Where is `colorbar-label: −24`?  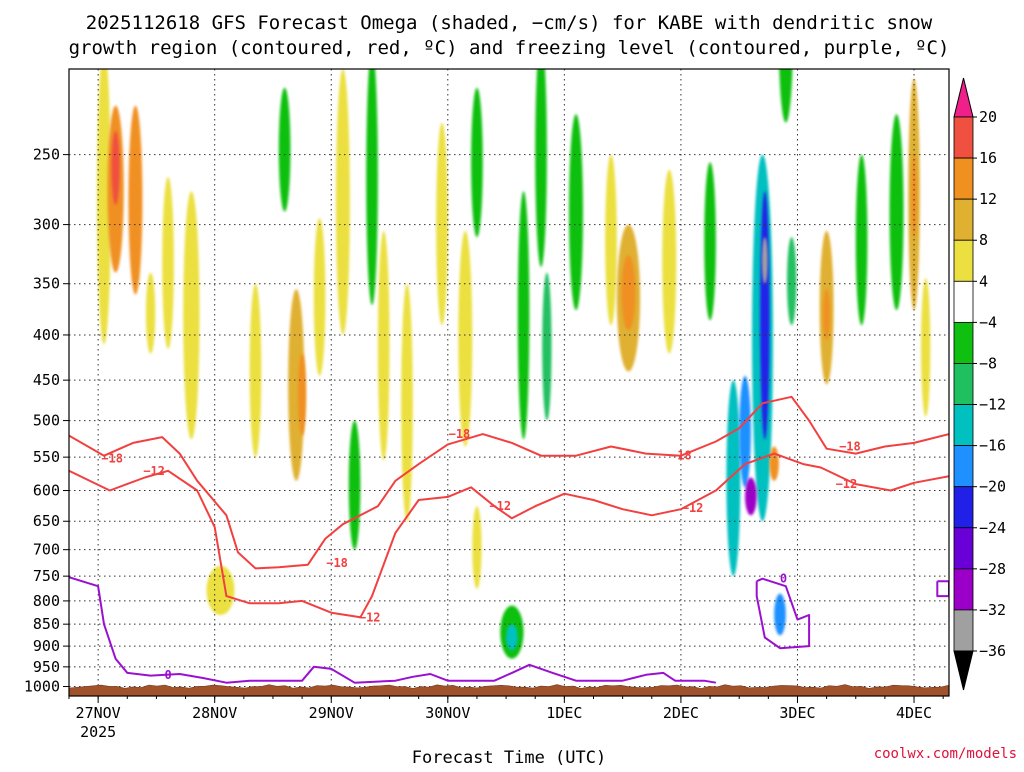 colorbar-label: −24 is located at coordinates (992, 528).